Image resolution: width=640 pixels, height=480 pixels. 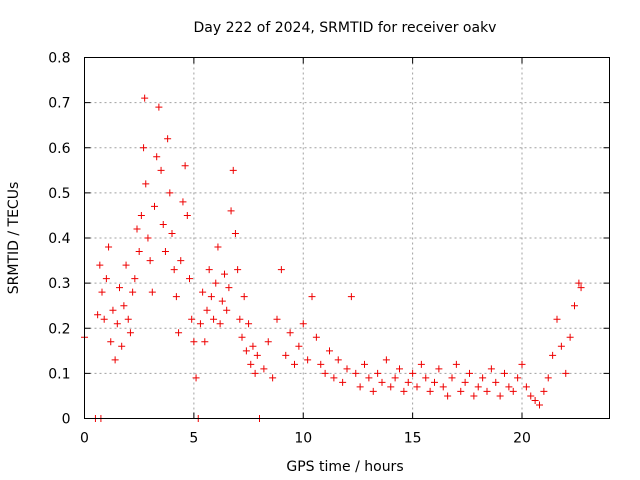 I want to click on y-tick-label: 0.6, so click(x=59, y=149).